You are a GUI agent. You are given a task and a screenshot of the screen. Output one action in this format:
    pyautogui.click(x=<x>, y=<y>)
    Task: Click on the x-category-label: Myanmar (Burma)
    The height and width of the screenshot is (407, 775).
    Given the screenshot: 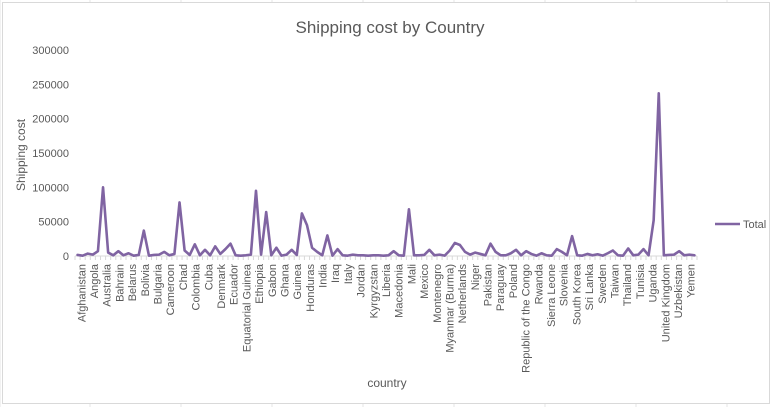 What is the action you would take?
    pyautogui.click(x=450, y=308)
    